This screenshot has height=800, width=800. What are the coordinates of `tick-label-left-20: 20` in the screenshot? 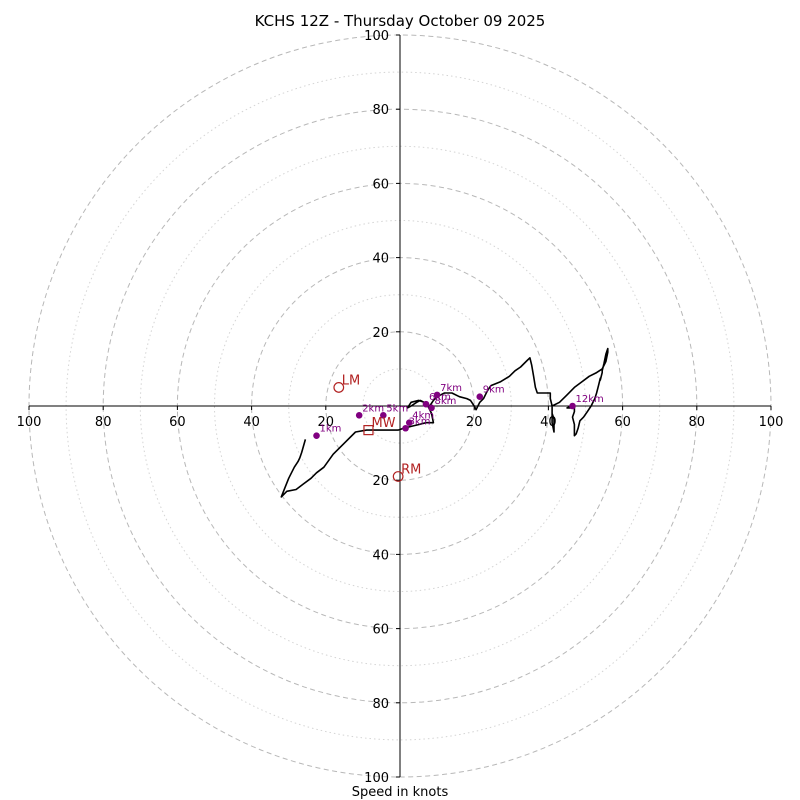 It's located at (326, 422).